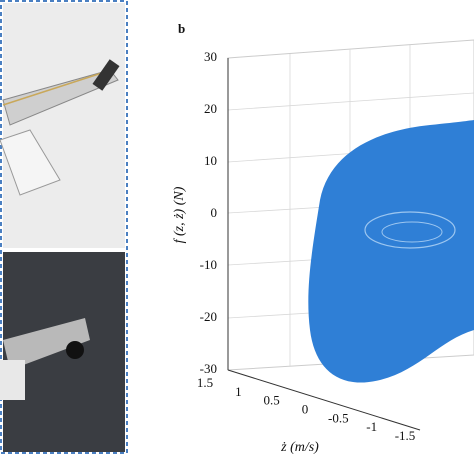 The width and height of the screenshot is (474, 474). What do you see at coordinates (179, 214) in the screenshot?
I see `vertical-axis-title: f (z, ż) (N)` at bounding box center [179, 214].